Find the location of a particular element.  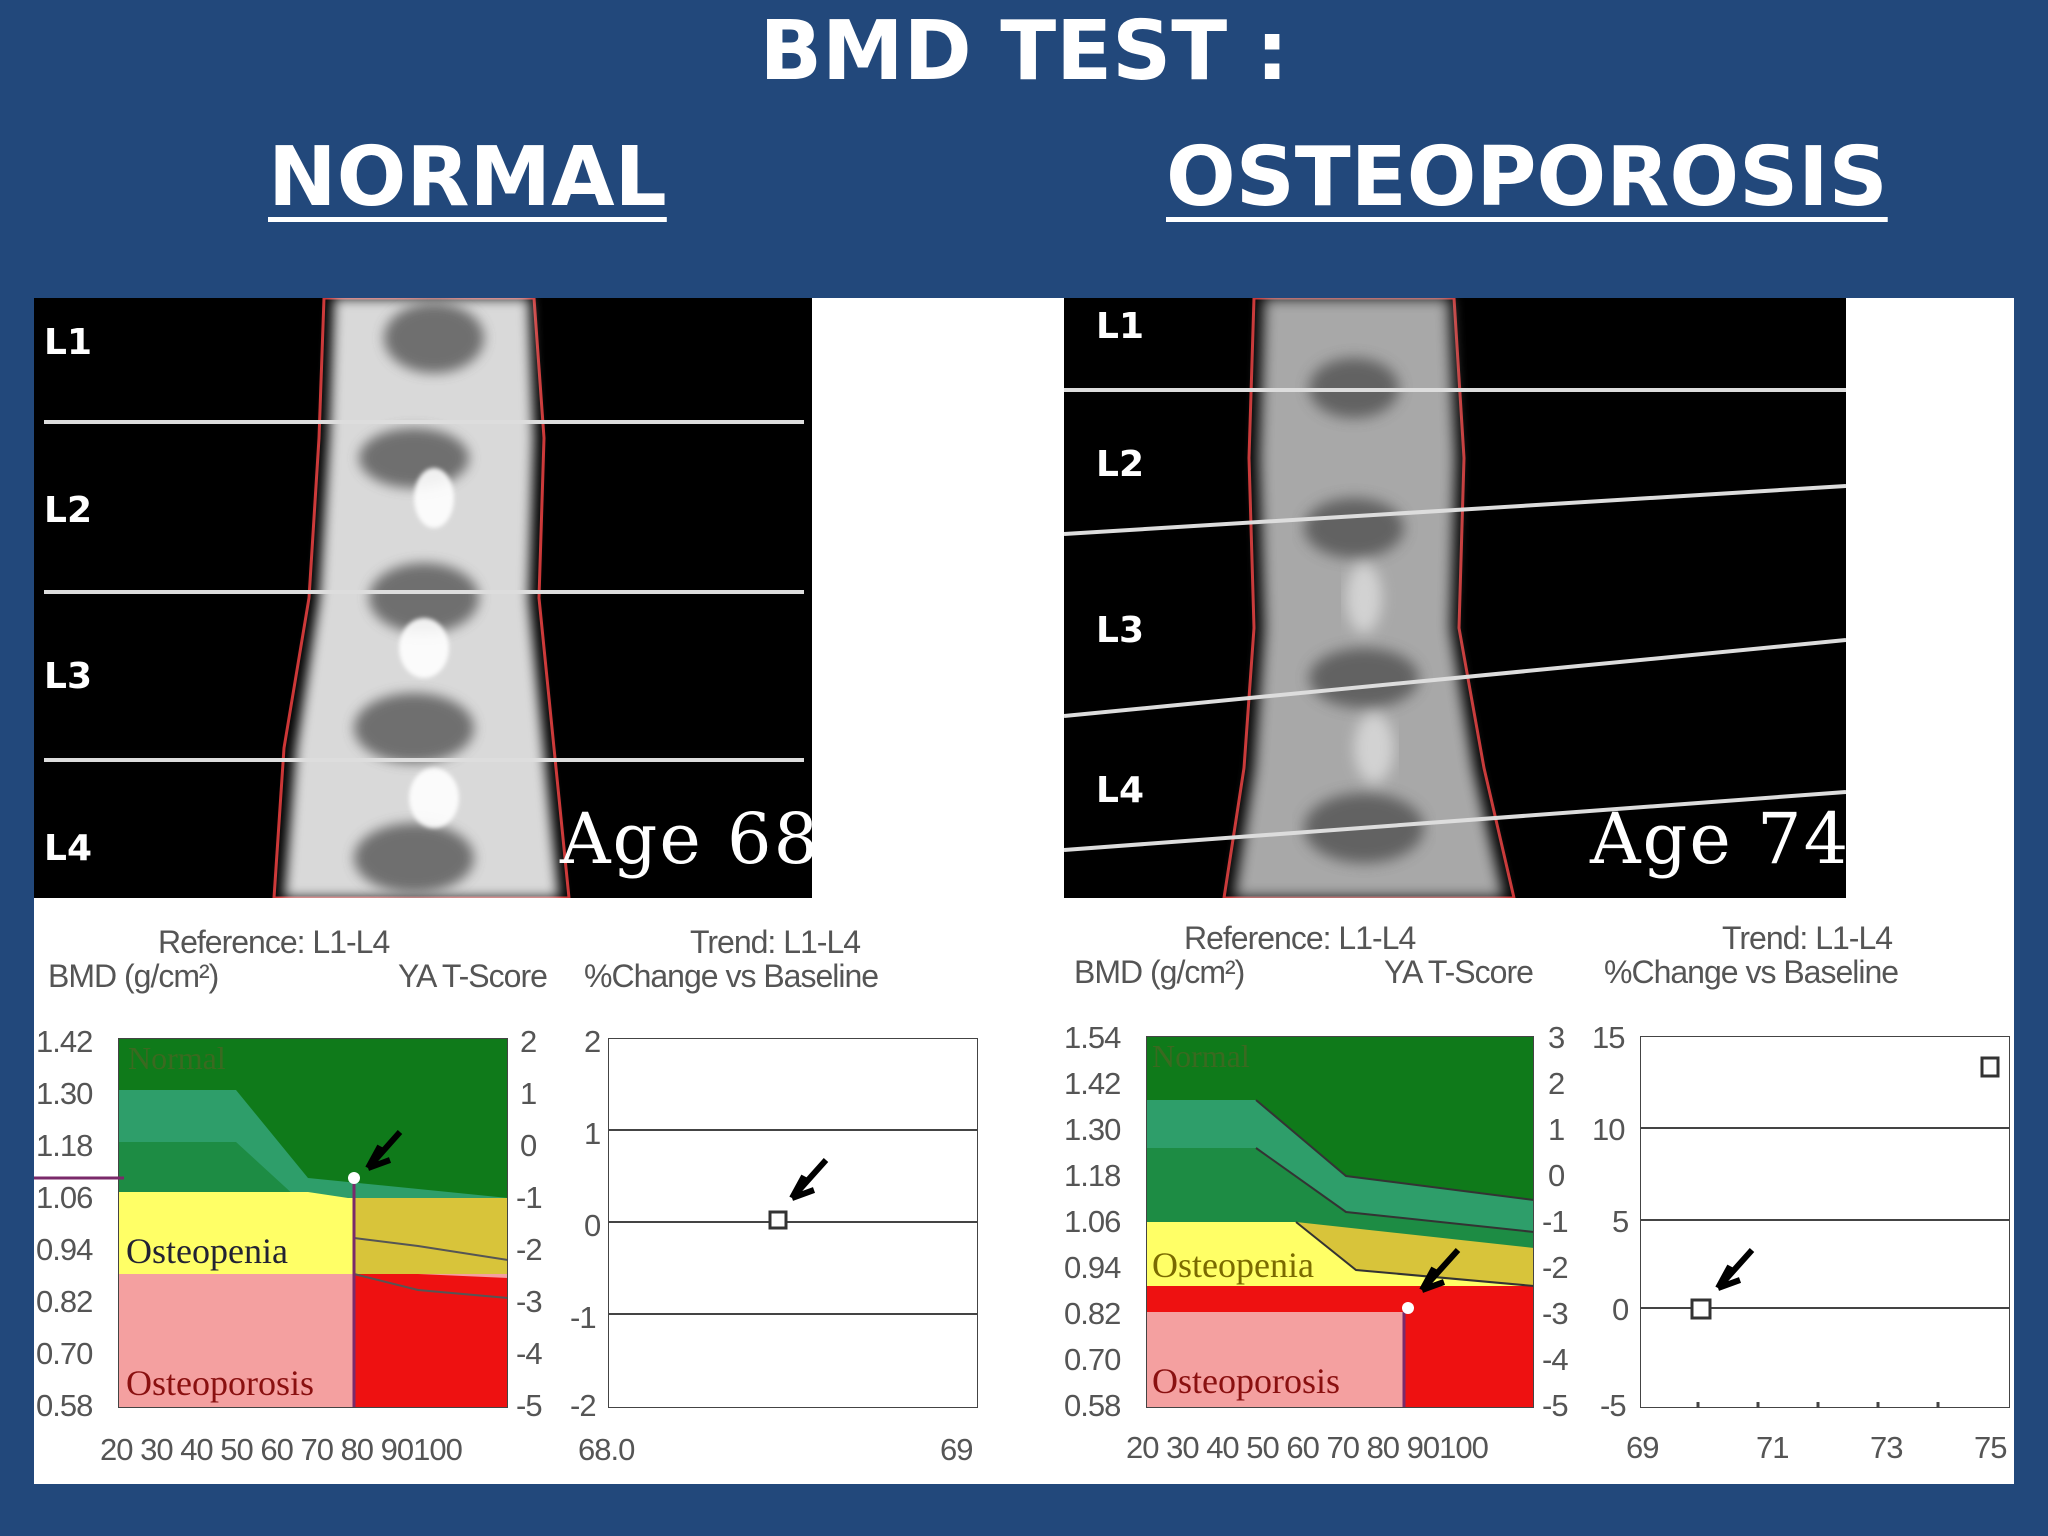

bmd-tick: 1.54 is located at coordinates (1092, 1037).